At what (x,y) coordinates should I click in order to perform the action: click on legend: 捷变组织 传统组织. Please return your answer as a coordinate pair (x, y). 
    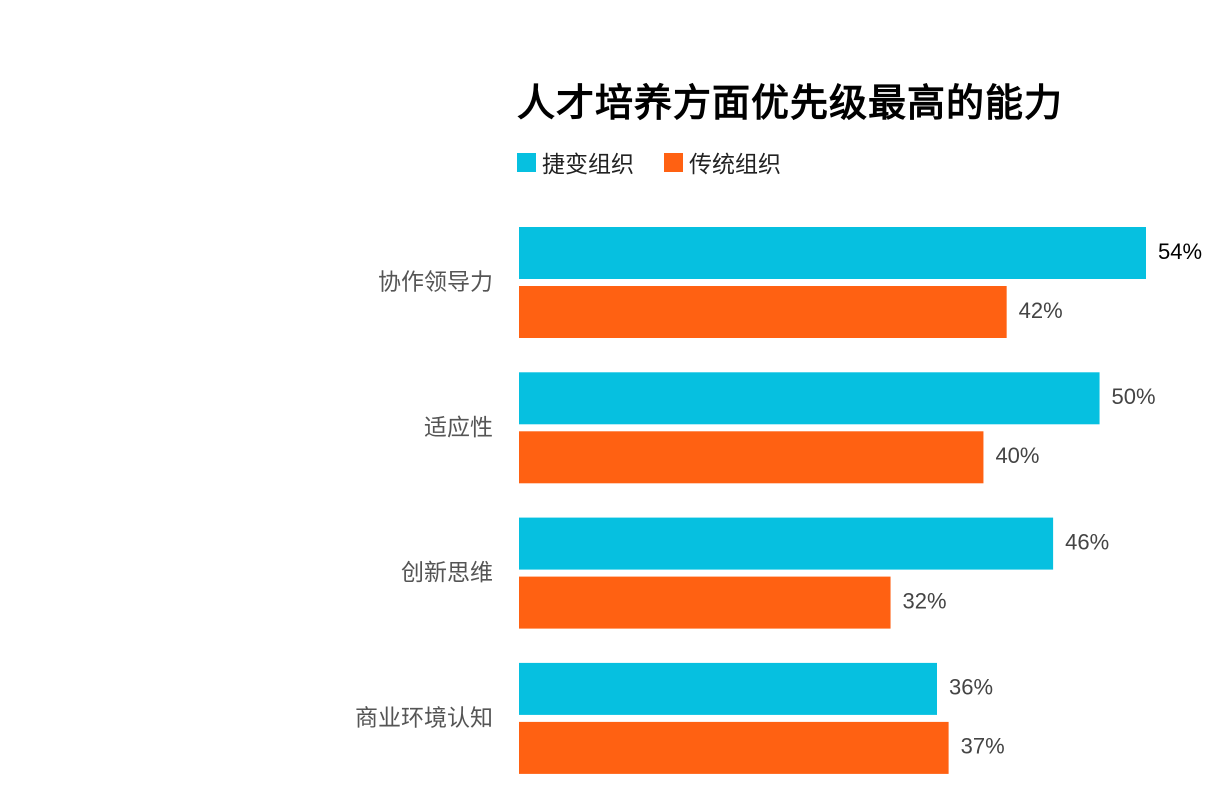
    Looking at the image, I should click on (664, 162).